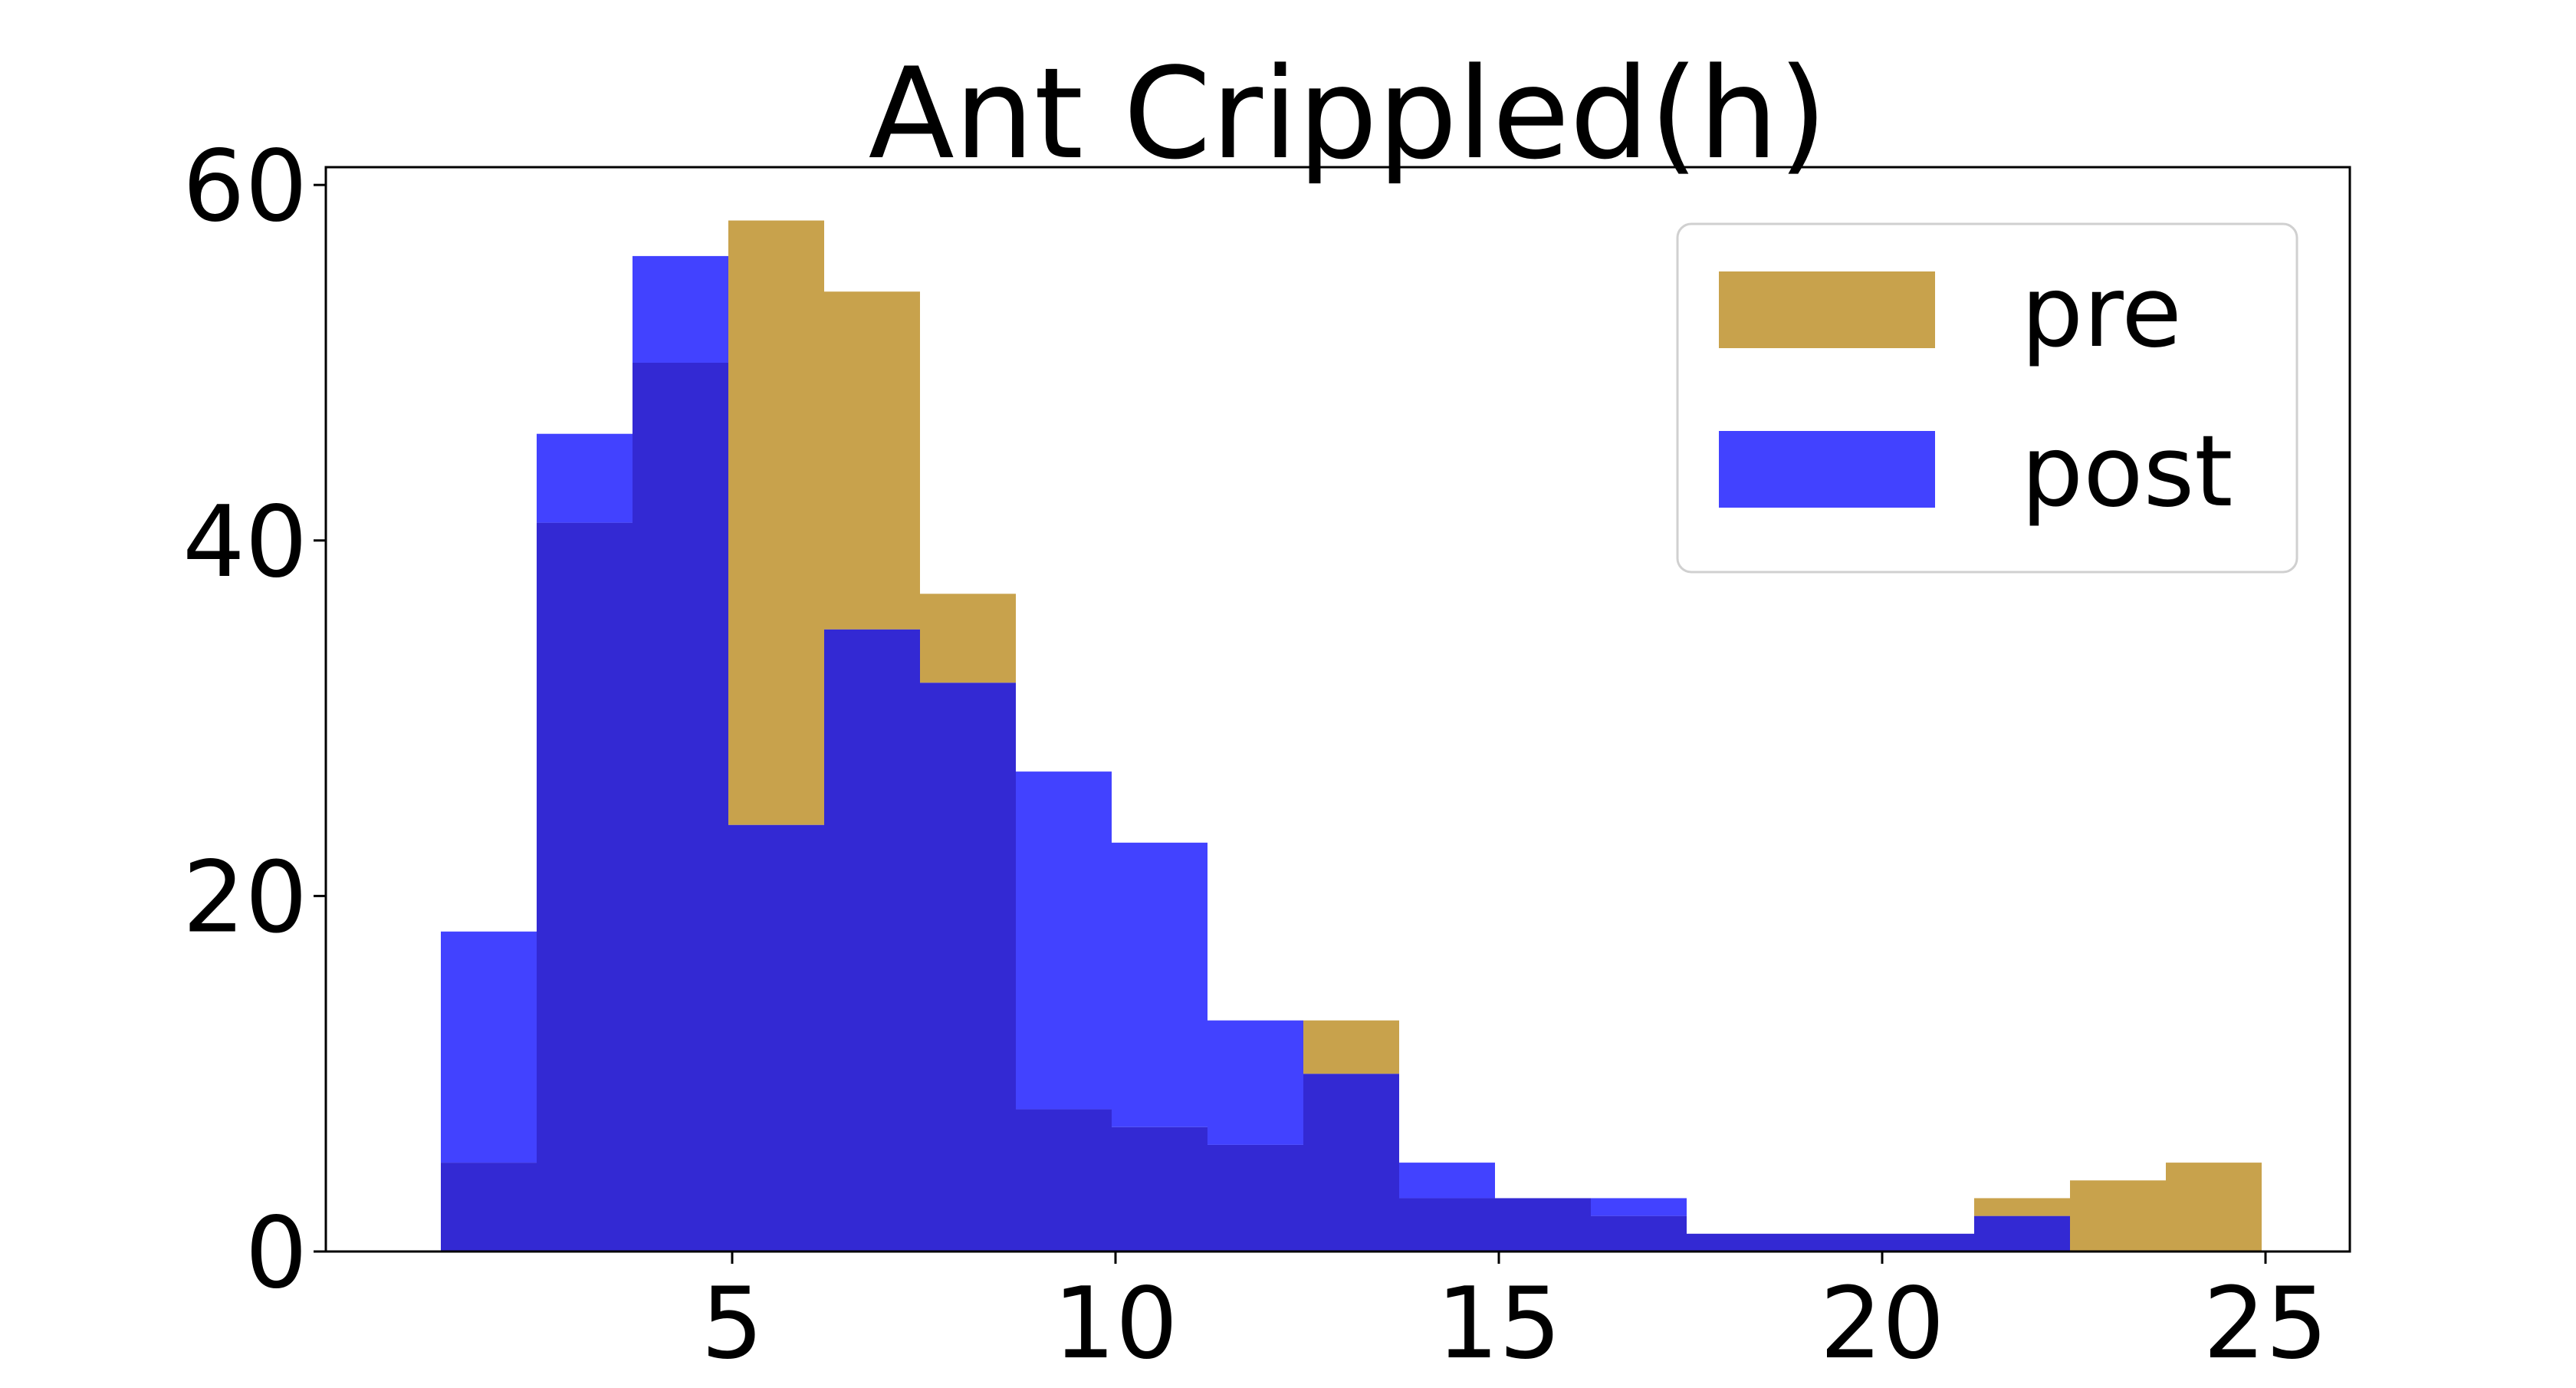  I want to click on x-tick-label: 20, so click(1882, 1324).